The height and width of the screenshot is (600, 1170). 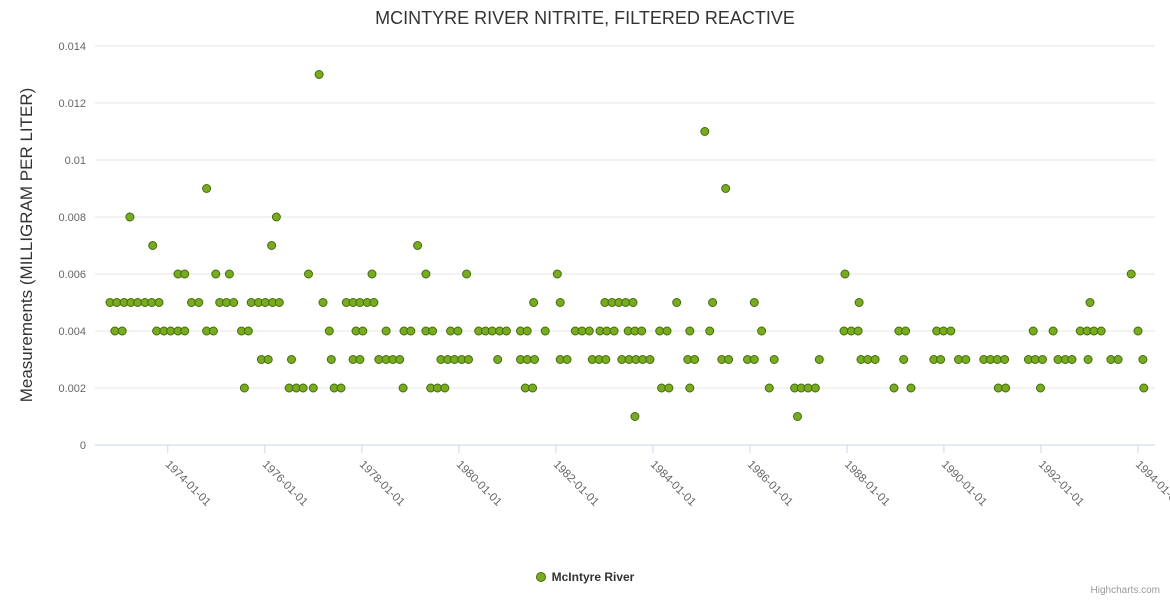 What do you see at coordinates (1125, 590) in the screenshot?
I see `highcharts-credit-link: Highcharts.com` at bounding box center [1125, 590].